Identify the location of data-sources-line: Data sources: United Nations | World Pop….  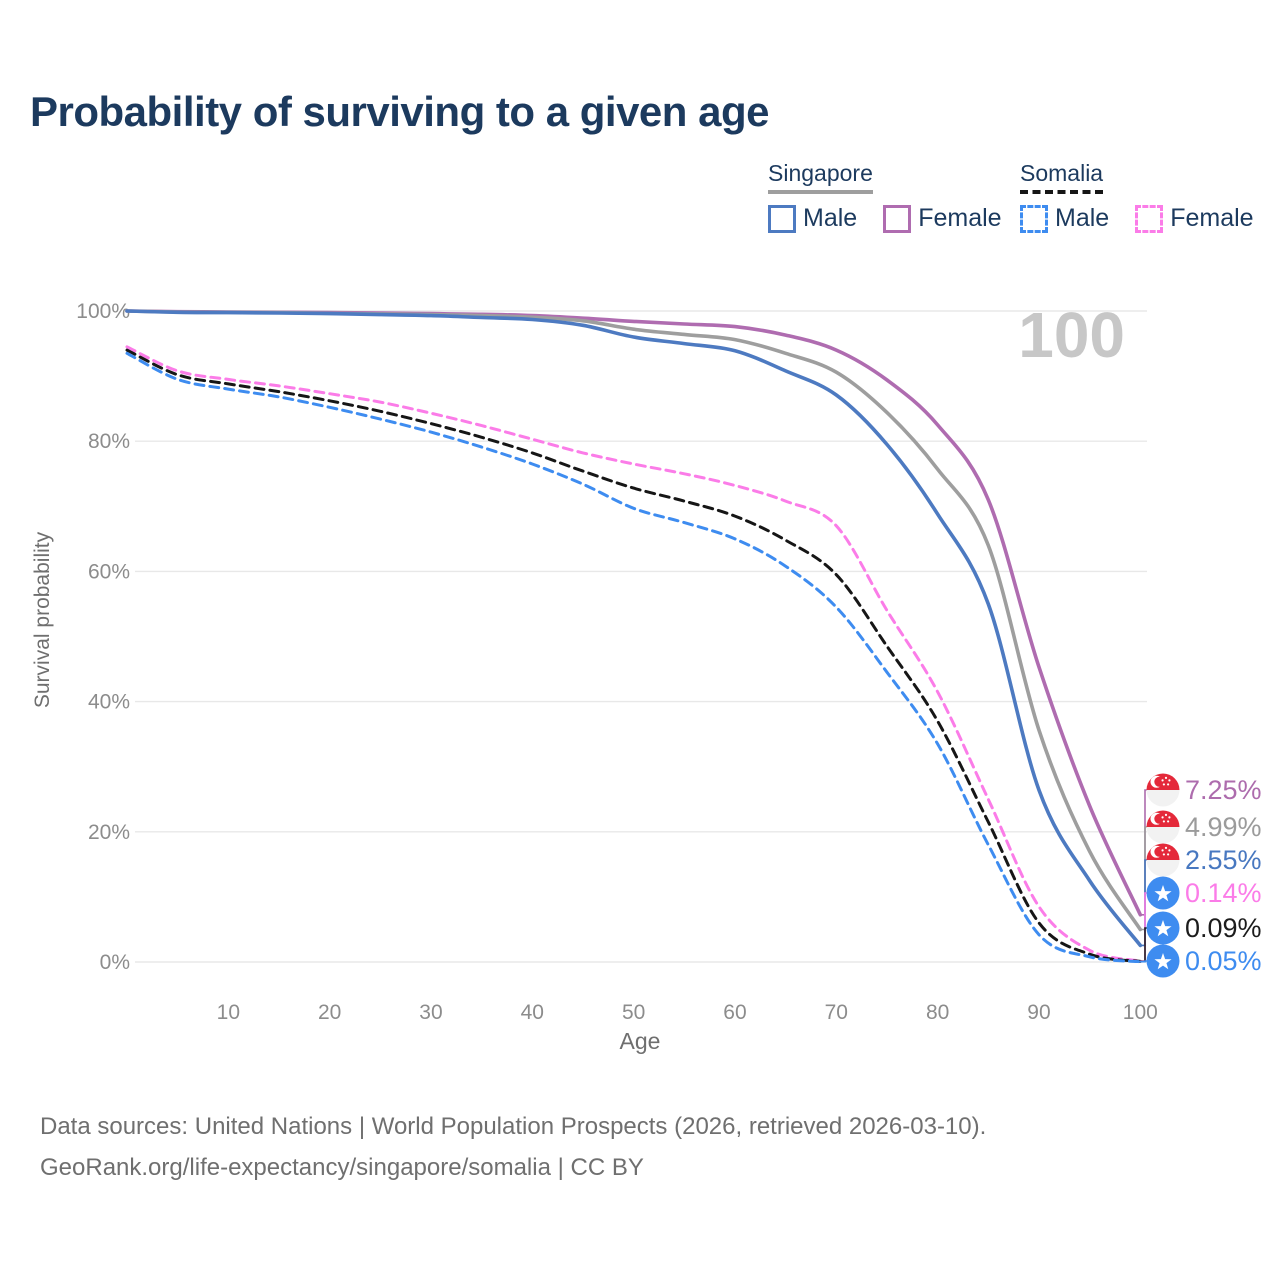
(513, 1126).